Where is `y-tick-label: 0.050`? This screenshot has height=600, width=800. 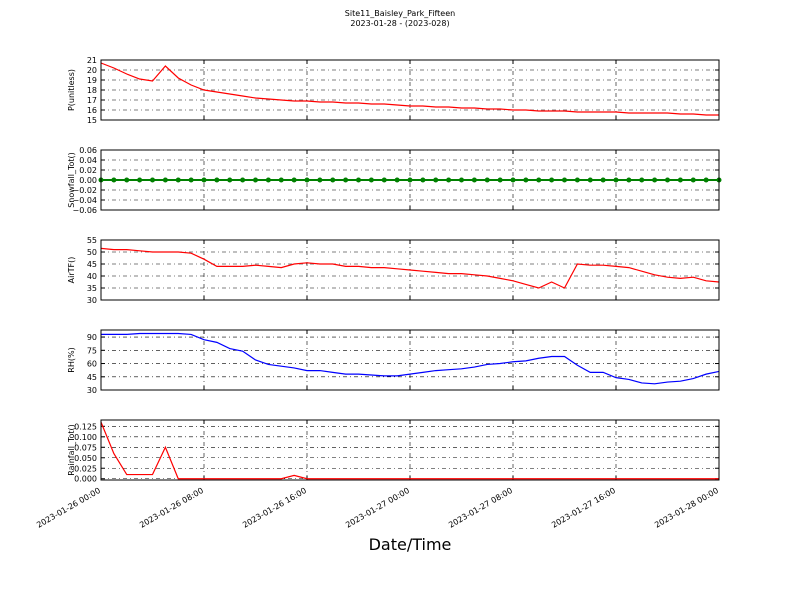 y-tick-label: 0.050 is located at coordinates (85, 458).